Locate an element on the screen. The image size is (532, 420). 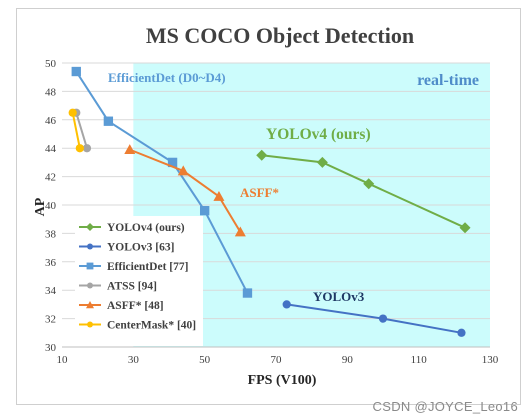
y-tick-label: 42 is located at coordinates (50, 178).